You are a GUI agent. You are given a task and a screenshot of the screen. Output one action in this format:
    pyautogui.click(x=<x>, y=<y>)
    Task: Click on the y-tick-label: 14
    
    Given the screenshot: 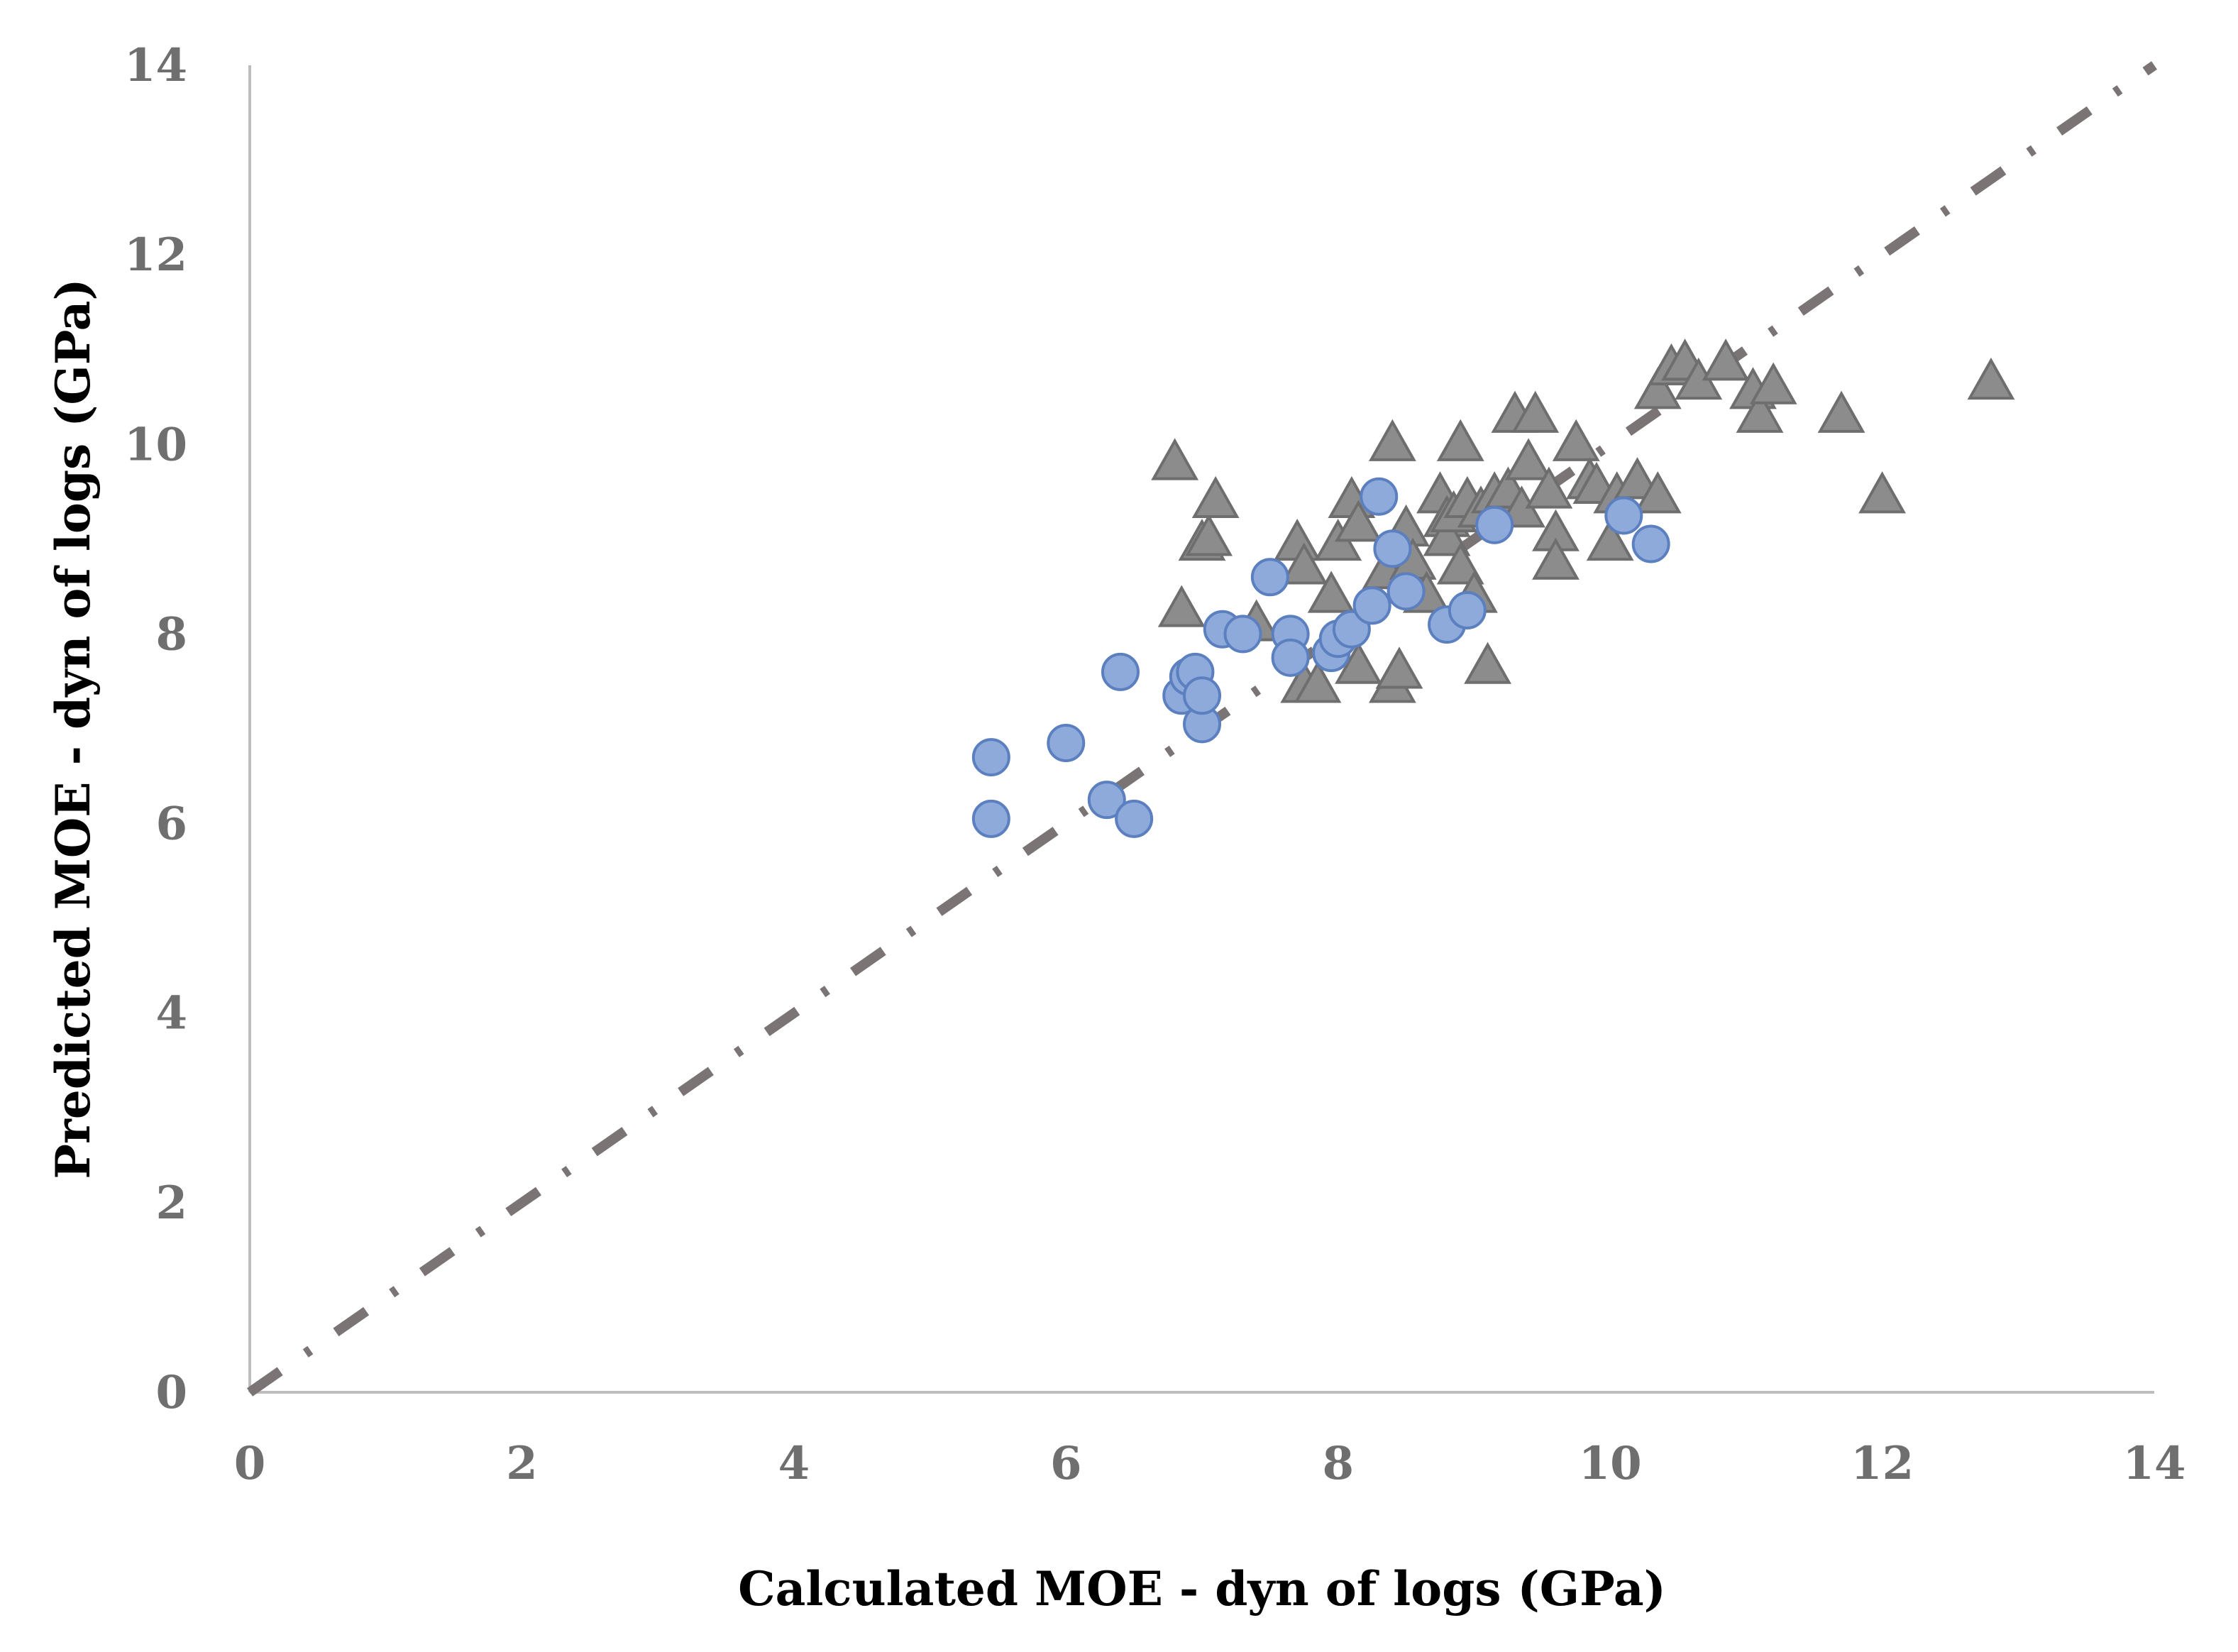 What is the action you would take?
    pyautogui.click(x=155, y=65)
    